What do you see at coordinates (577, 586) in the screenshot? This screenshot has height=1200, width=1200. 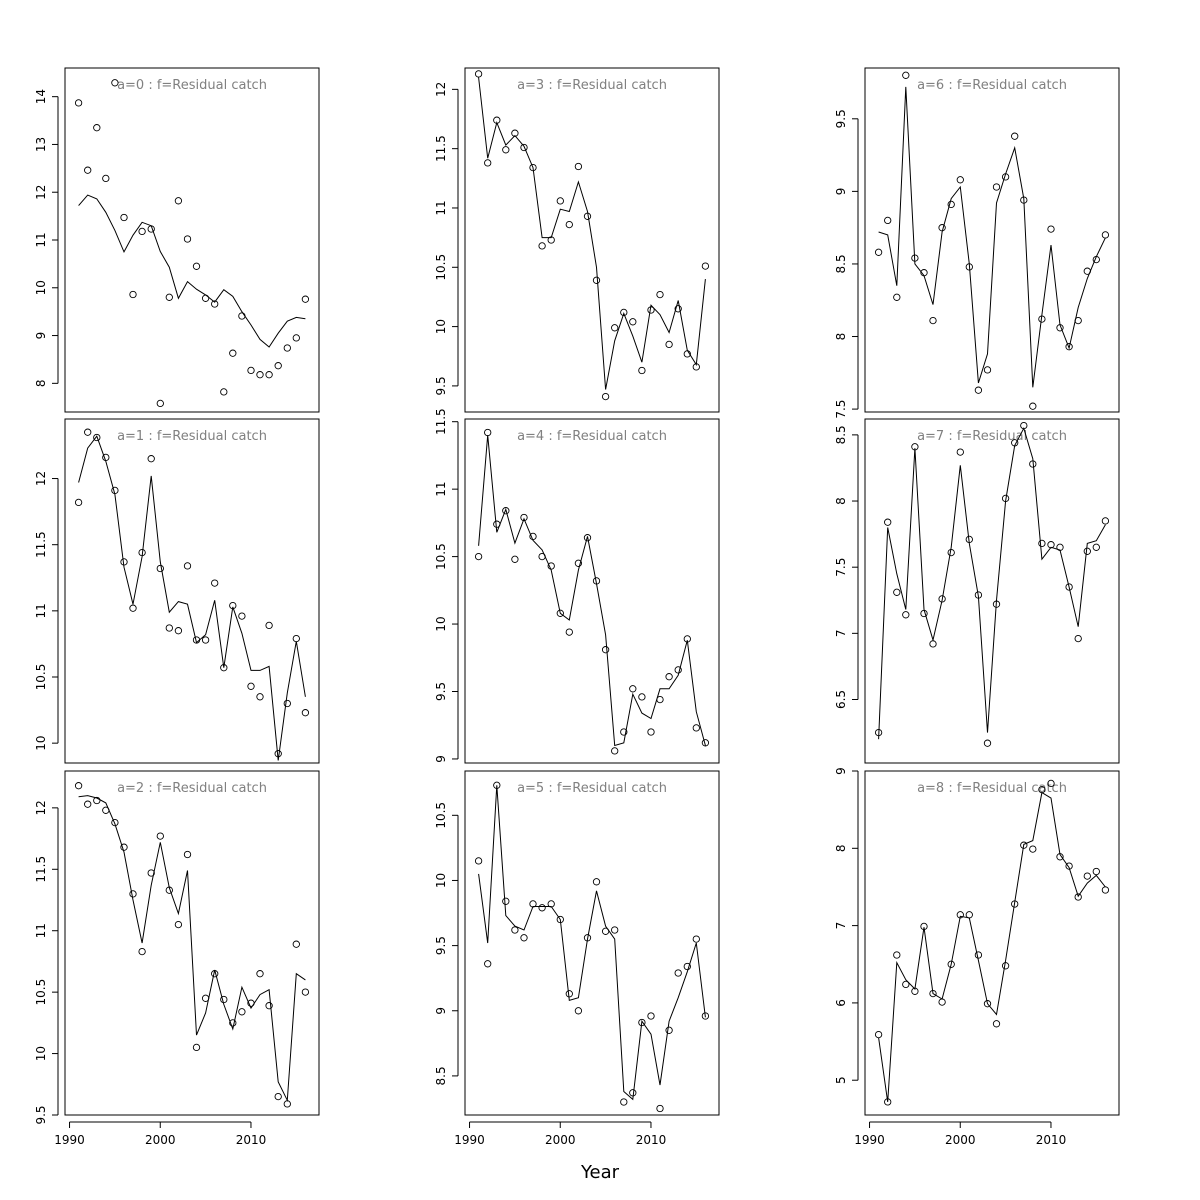 I see `panel-4: a=4 : f=Residual catch 9 9.5 10 10.5 11 11.5` at bounding box center [577, 586].